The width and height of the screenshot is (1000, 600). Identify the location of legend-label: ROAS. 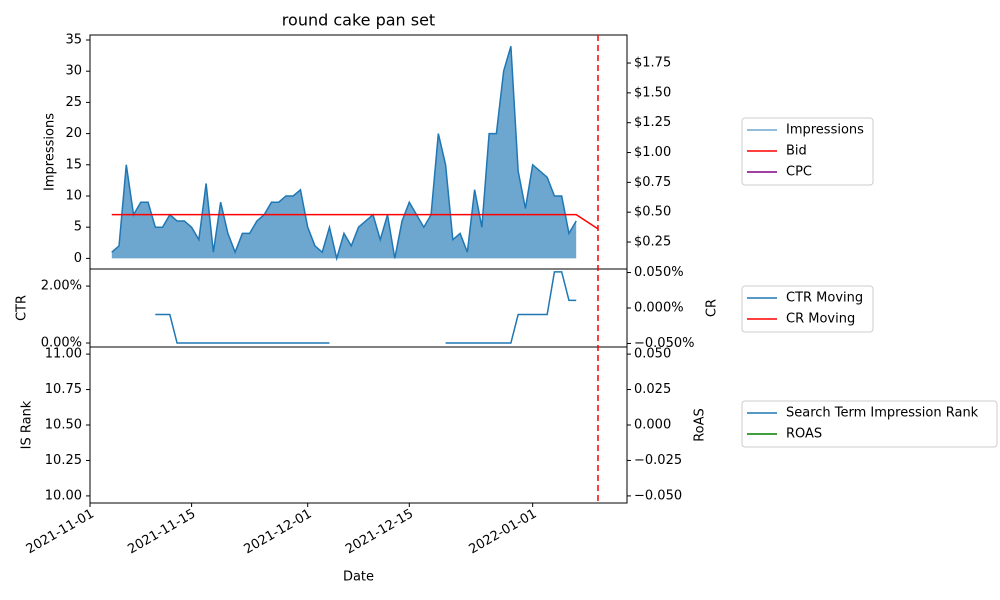
(804, 434).